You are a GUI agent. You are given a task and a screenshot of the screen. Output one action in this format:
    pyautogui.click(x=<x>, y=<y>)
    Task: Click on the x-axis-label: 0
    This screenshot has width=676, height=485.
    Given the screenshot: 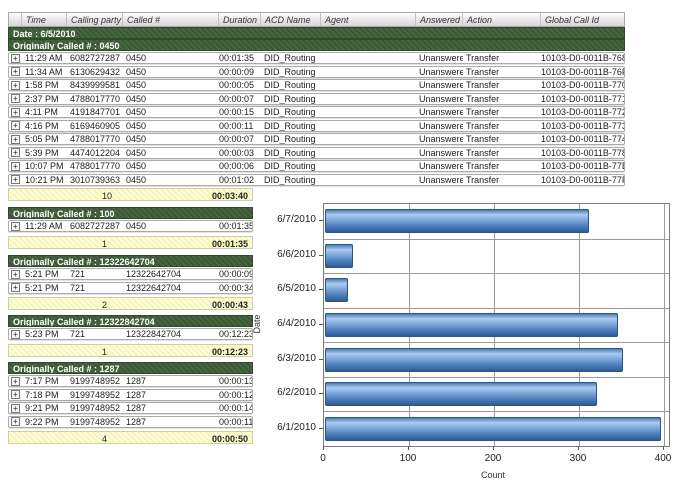 What is the action you would take?
    pyautogui.click(x=323, y=458)
    